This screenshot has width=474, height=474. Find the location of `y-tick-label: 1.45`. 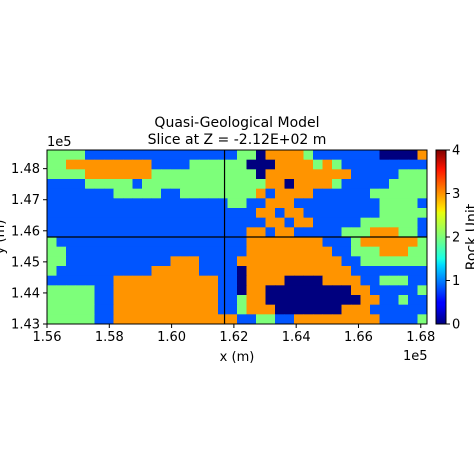

y-tick-label: 1.45 is located at coordinates (25, 262).